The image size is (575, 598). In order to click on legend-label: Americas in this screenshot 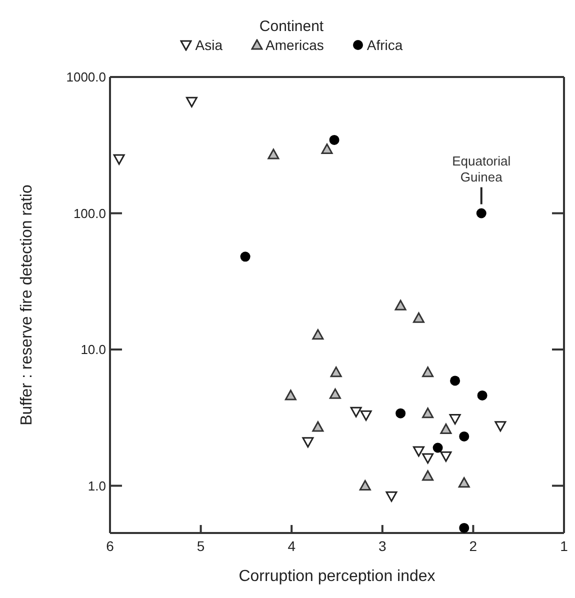, I will do `click(294, 45)`.